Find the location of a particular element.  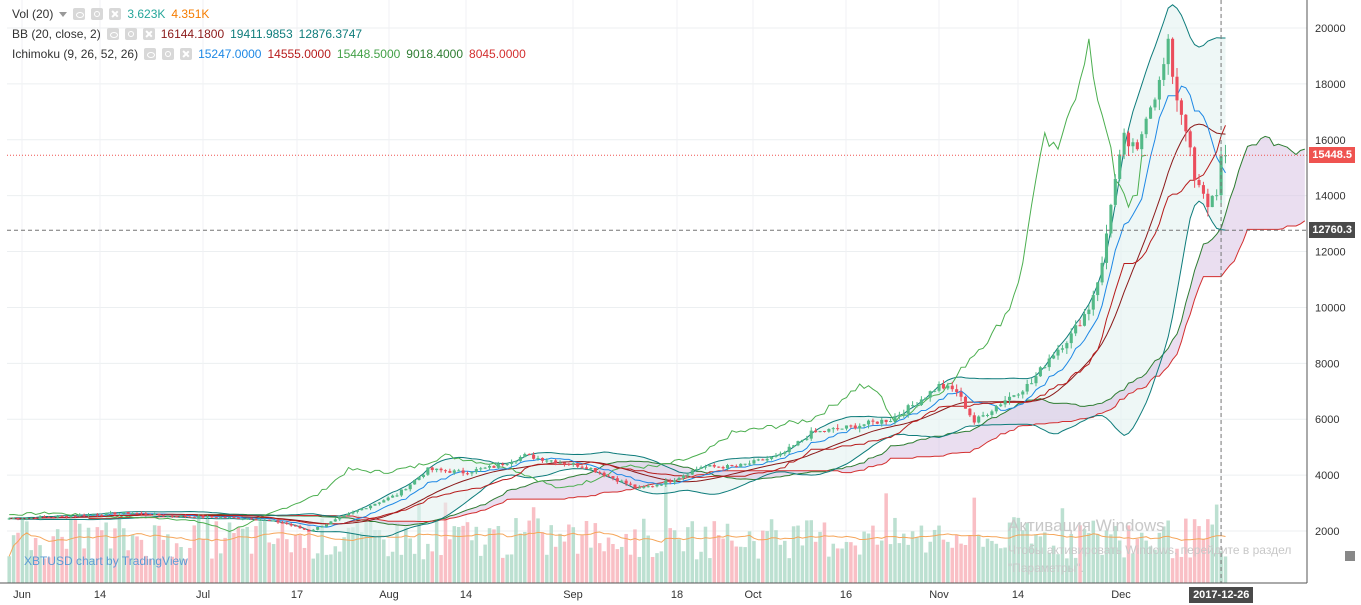

cursor-price-label: 12760.3 is located at coordinates (1332, 230).